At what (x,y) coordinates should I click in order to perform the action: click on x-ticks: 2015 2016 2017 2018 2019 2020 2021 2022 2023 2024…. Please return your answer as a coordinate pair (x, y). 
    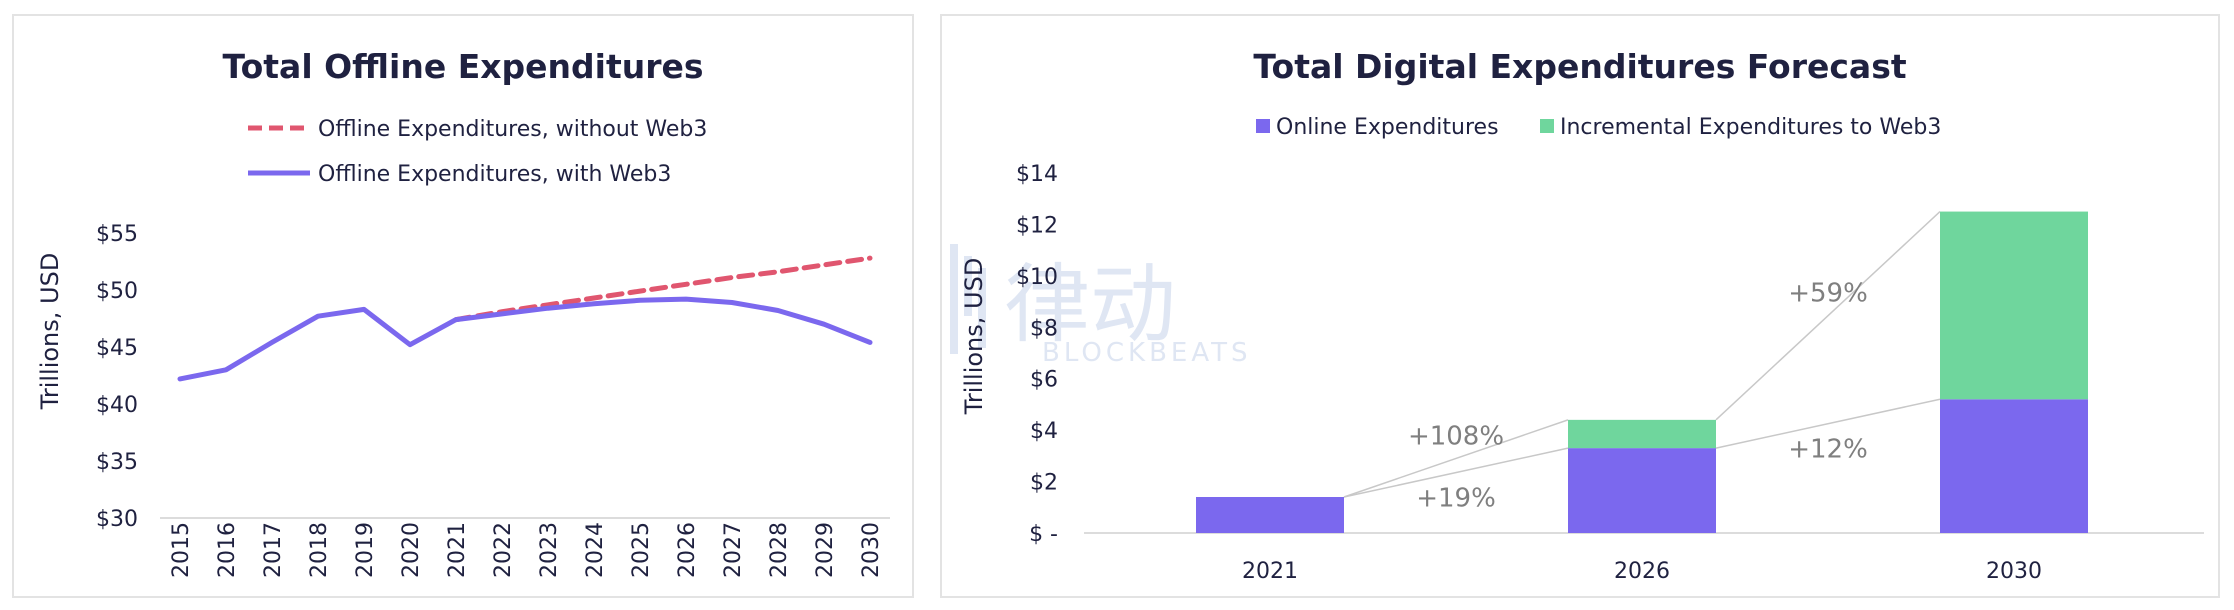
    Looking at the image, I should click on (526, 550).